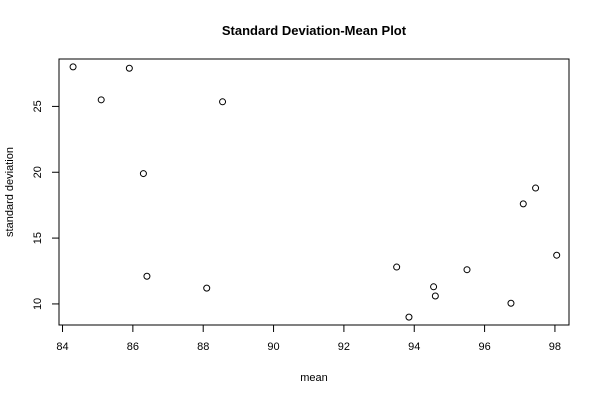 The image size is (599, 400). What do you see at coordinates (414, 347) in the screenshot?
I see `x-tick-label: 94` at bounding box center [414, 347].